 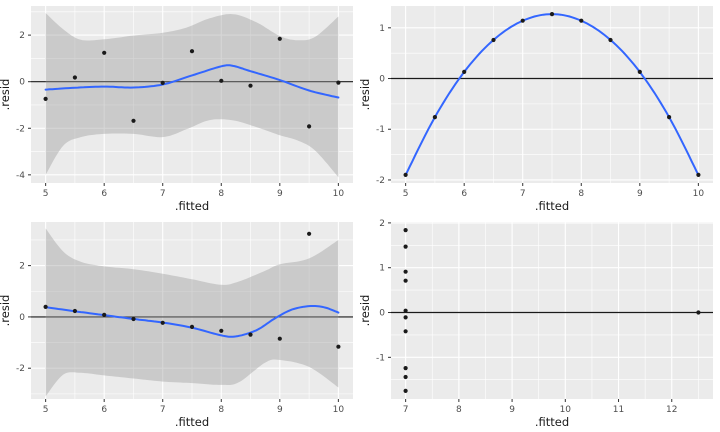 I want to click on x-tick-label: 11, so click(x=618, y=410).